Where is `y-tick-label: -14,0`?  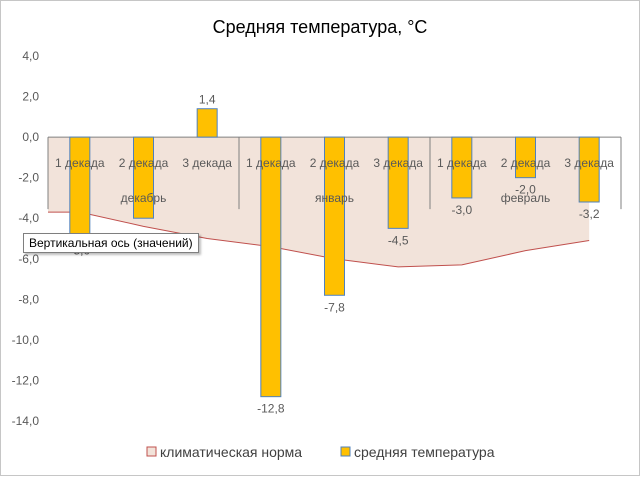
y-tick-label: -14,0 is located at coordinates (26, 421).